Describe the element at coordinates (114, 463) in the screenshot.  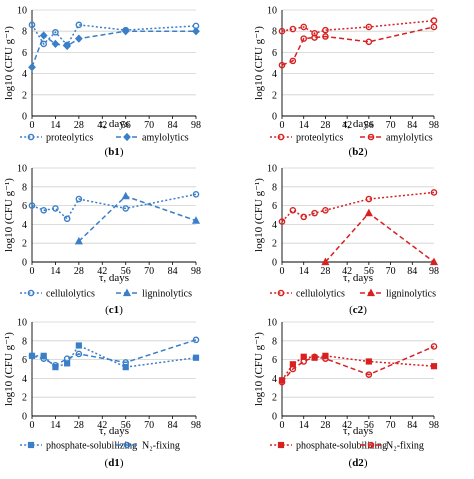
I see `panel-label: (d1)` at that location.